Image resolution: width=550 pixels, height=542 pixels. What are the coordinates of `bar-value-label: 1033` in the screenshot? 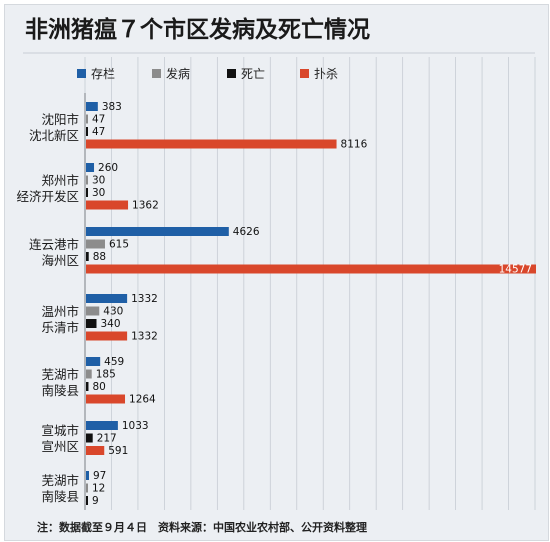 It's located at (135, 426).